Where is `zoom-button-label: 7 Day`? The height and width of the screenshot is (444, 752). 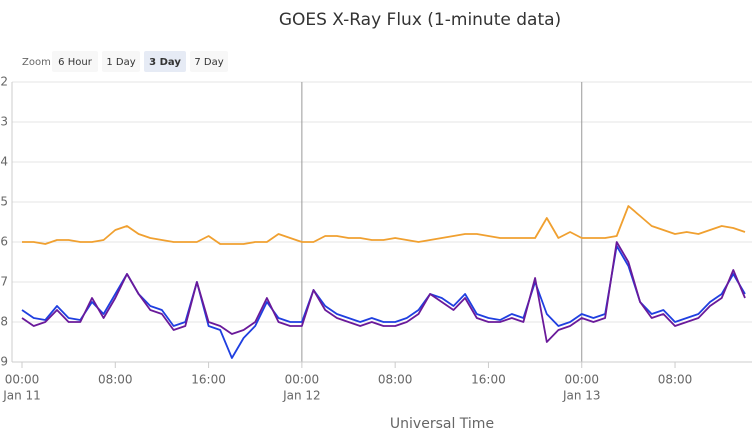
zoom-button-label: 7 Day is located at coordinates (208, 62).